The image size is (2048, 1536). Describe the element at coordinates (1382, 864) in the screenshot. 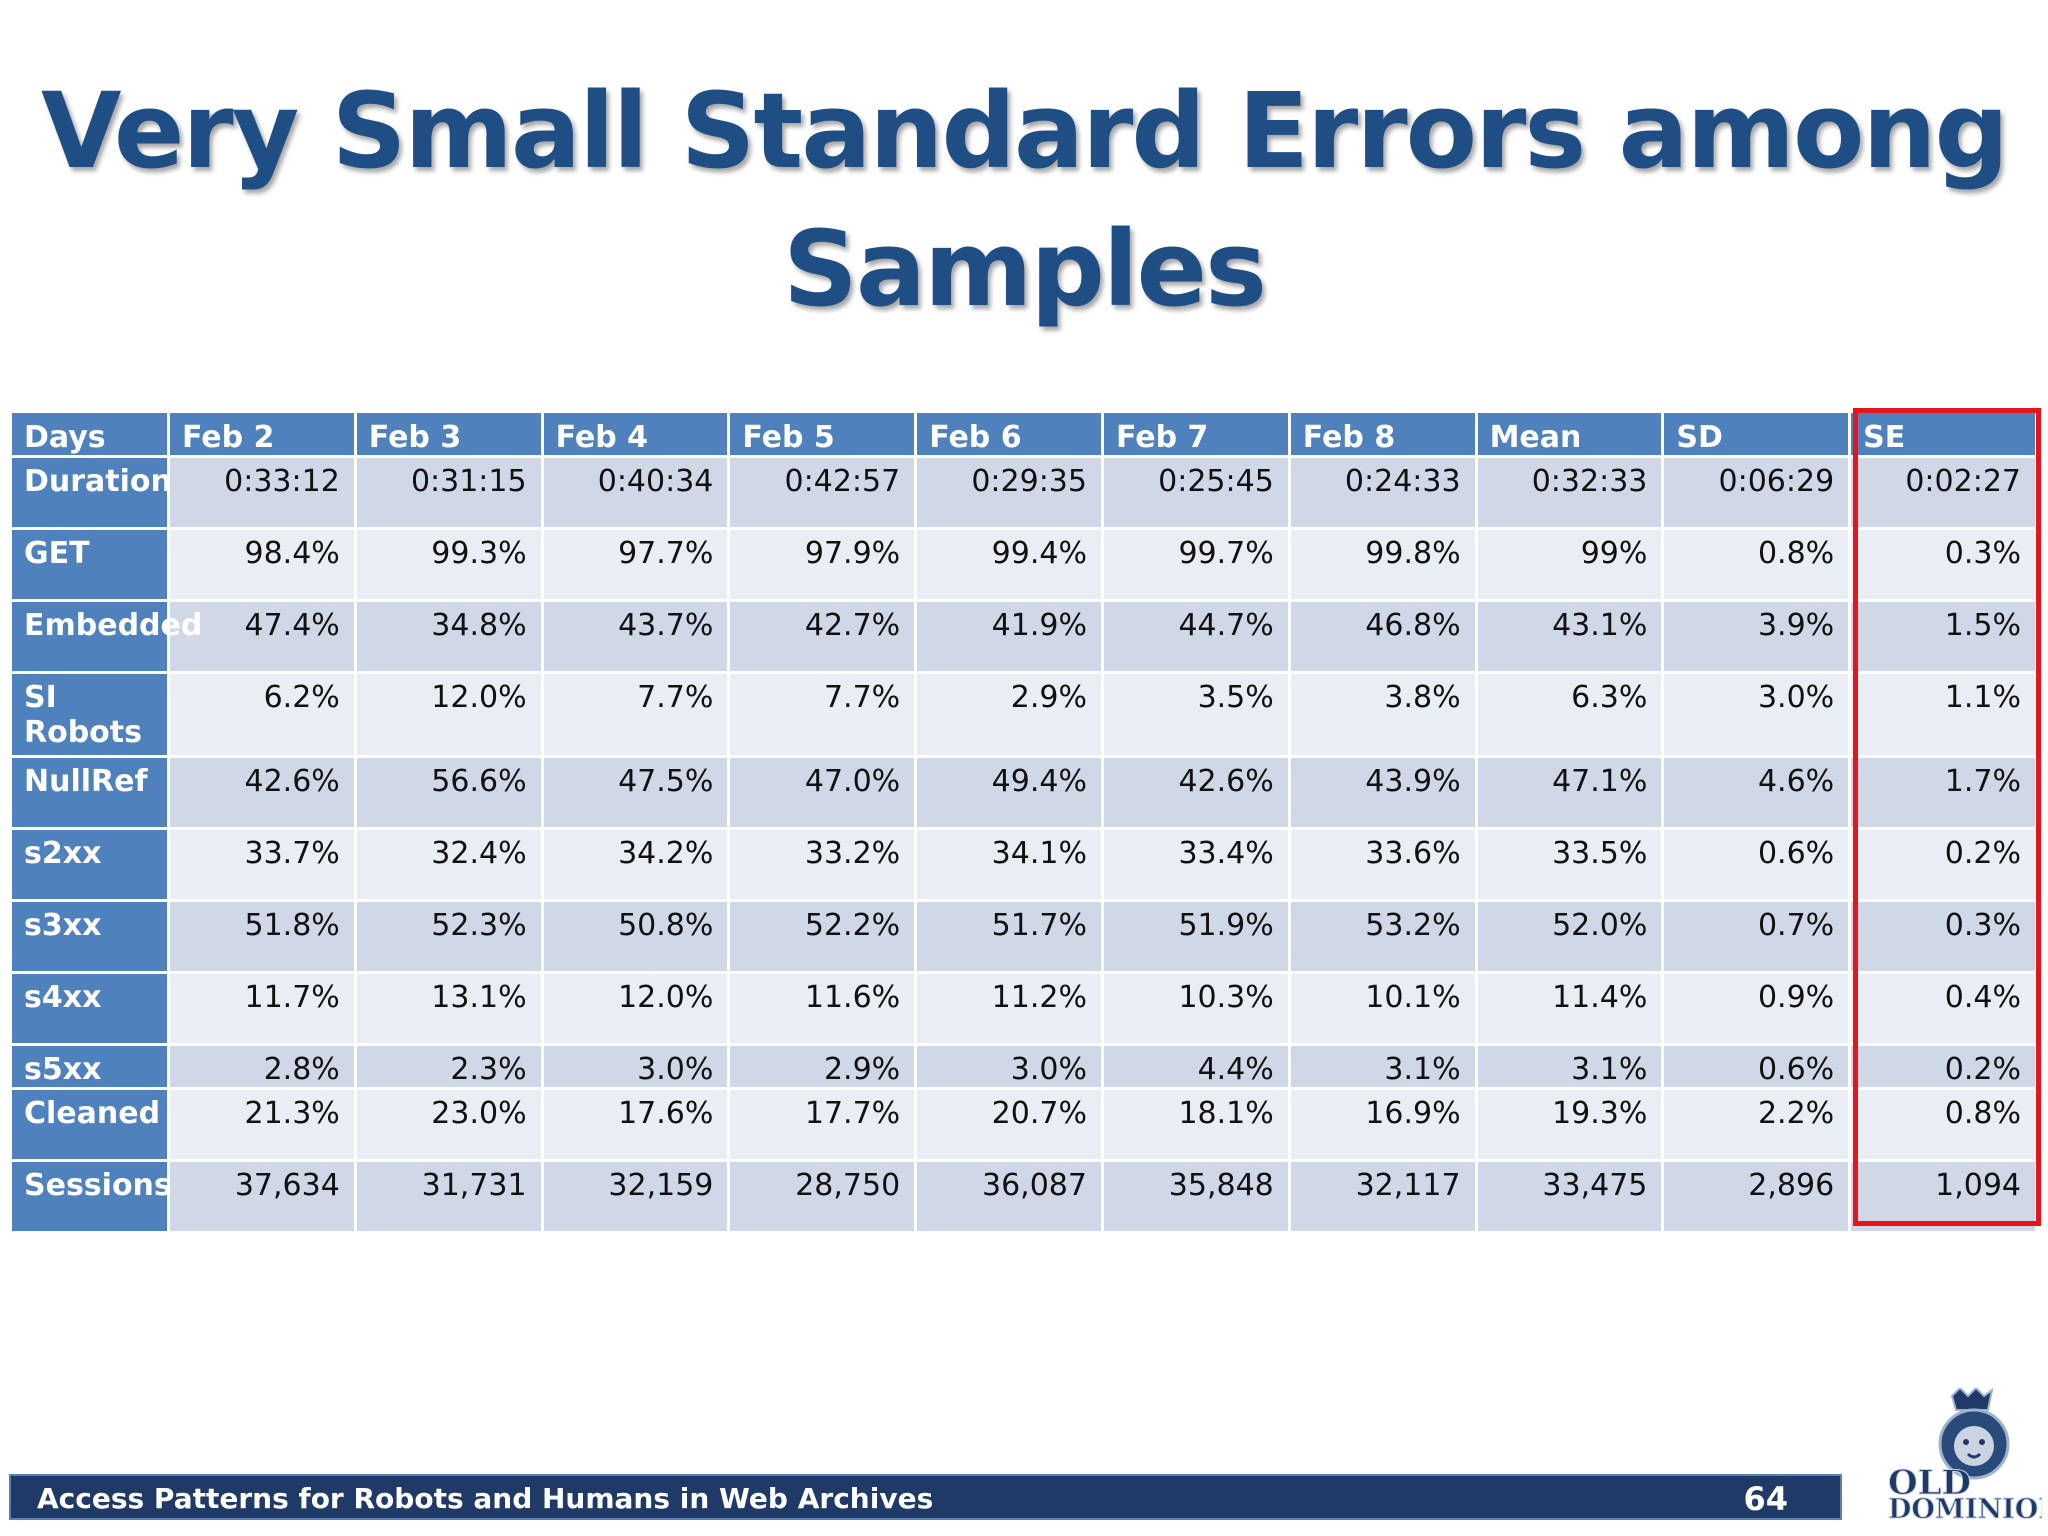

I see `table-cell: 33.6%` at that location.